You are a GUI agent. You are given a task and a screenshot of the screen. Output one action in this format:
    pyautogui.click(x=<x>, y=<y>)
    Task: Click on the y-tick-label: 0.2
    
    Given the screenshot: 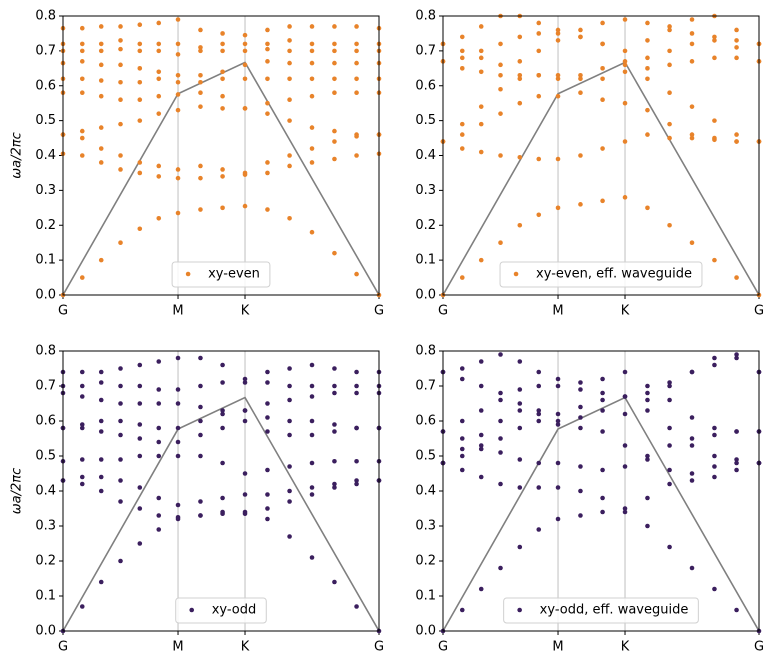 What is the action you would take?
    pyautogui.click(x=45, y=561)
    